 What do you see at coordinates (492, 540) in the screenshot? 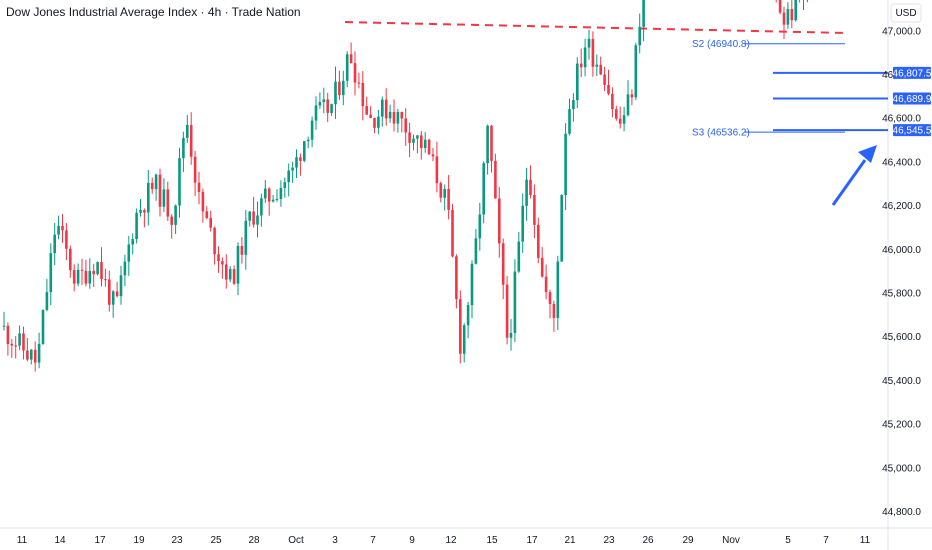
I see `x-tick-label: 15` at bounding box center [492, 540].